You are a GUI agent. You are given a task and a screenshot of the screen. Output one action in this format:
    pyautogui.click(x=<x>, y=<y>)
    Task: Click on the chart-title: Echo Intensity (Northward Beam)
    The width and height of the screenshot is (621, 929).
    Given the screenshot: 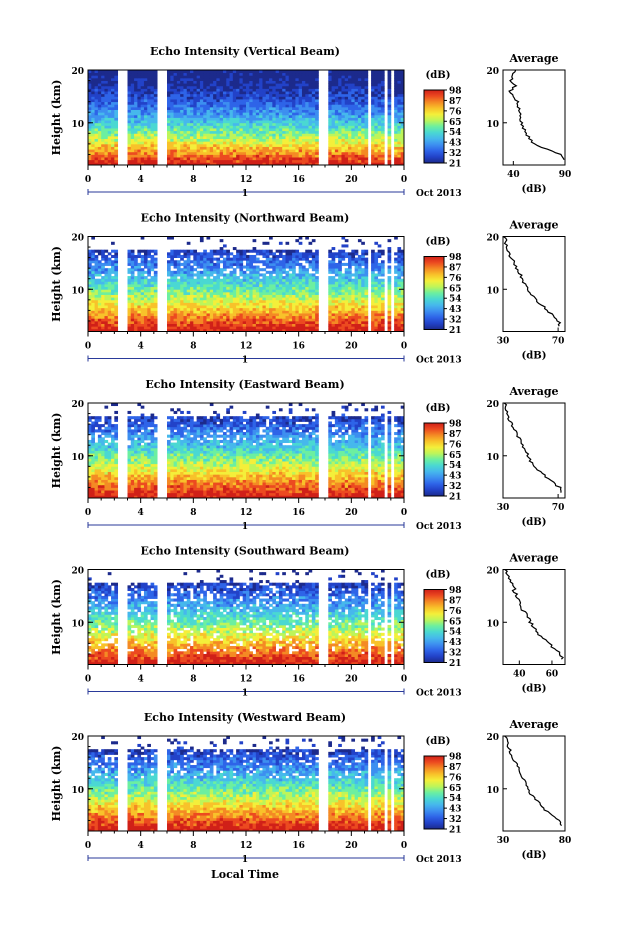 What is the action you would take?
    pyautogui.click(x=245, y=218)
    